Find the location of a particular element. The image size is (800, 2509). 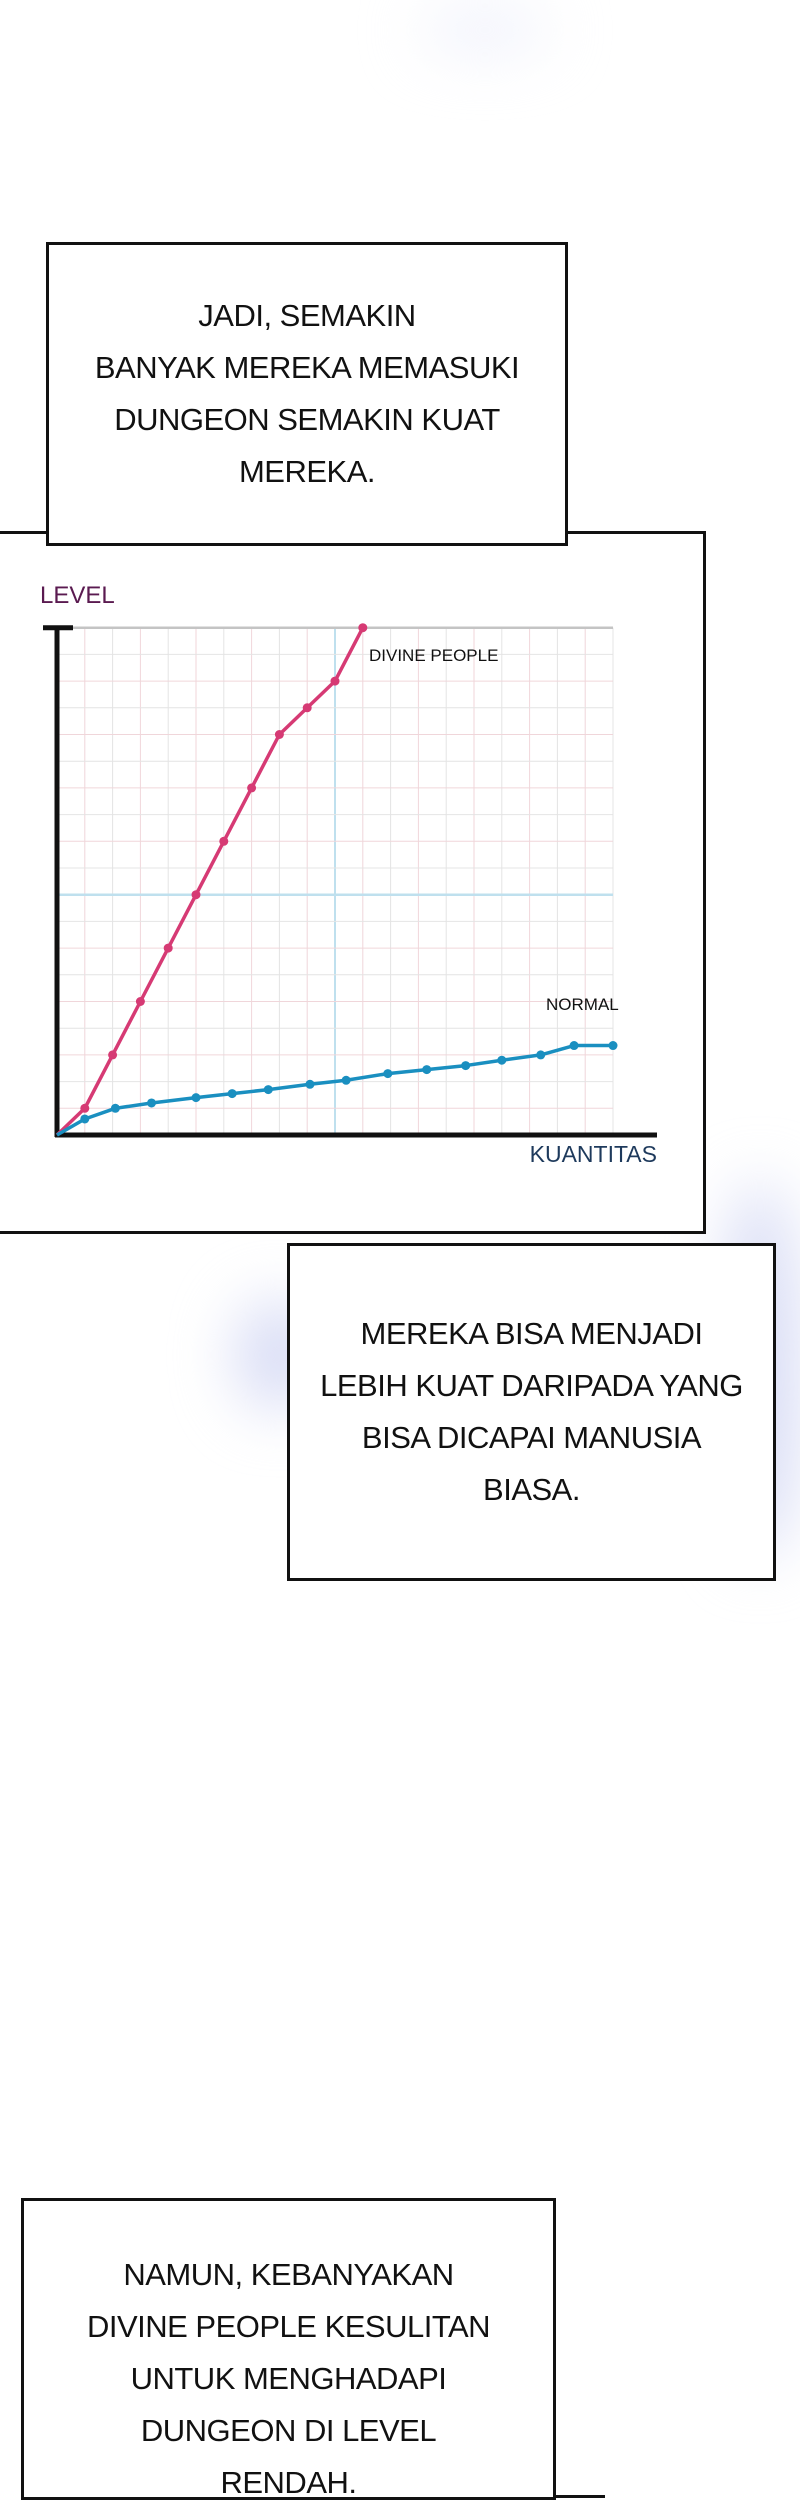

series-label-divine-people: DIVINE PEOPLE is located at coordinates (433, 655).